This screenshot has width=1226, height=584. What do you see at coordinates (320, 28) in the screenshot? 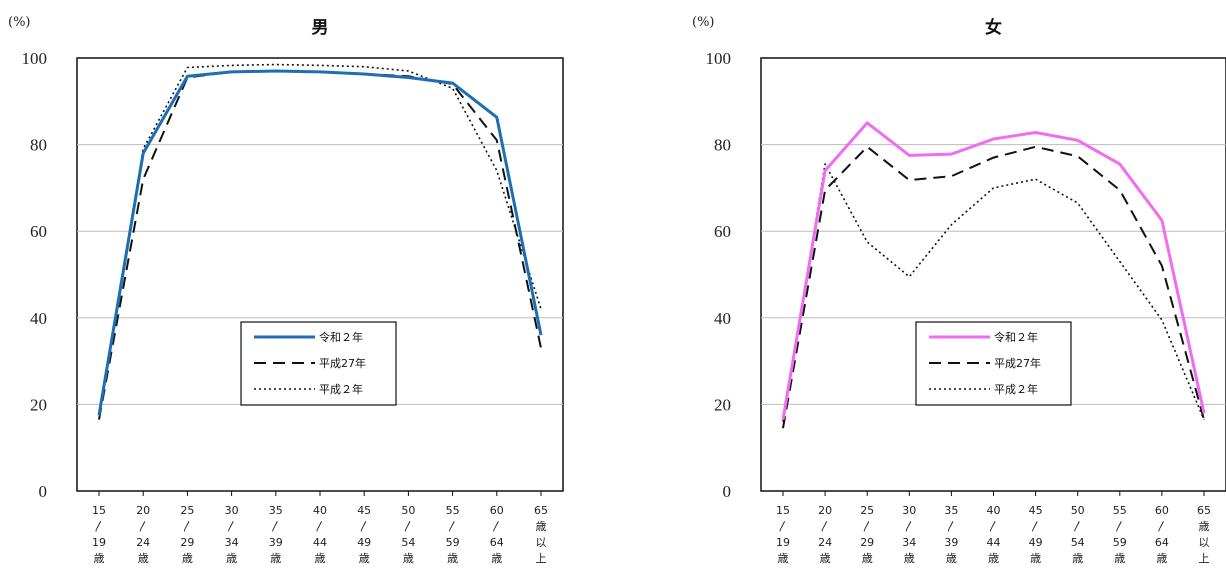
I see `chart-title: 男` at bounding box center [320, 28].